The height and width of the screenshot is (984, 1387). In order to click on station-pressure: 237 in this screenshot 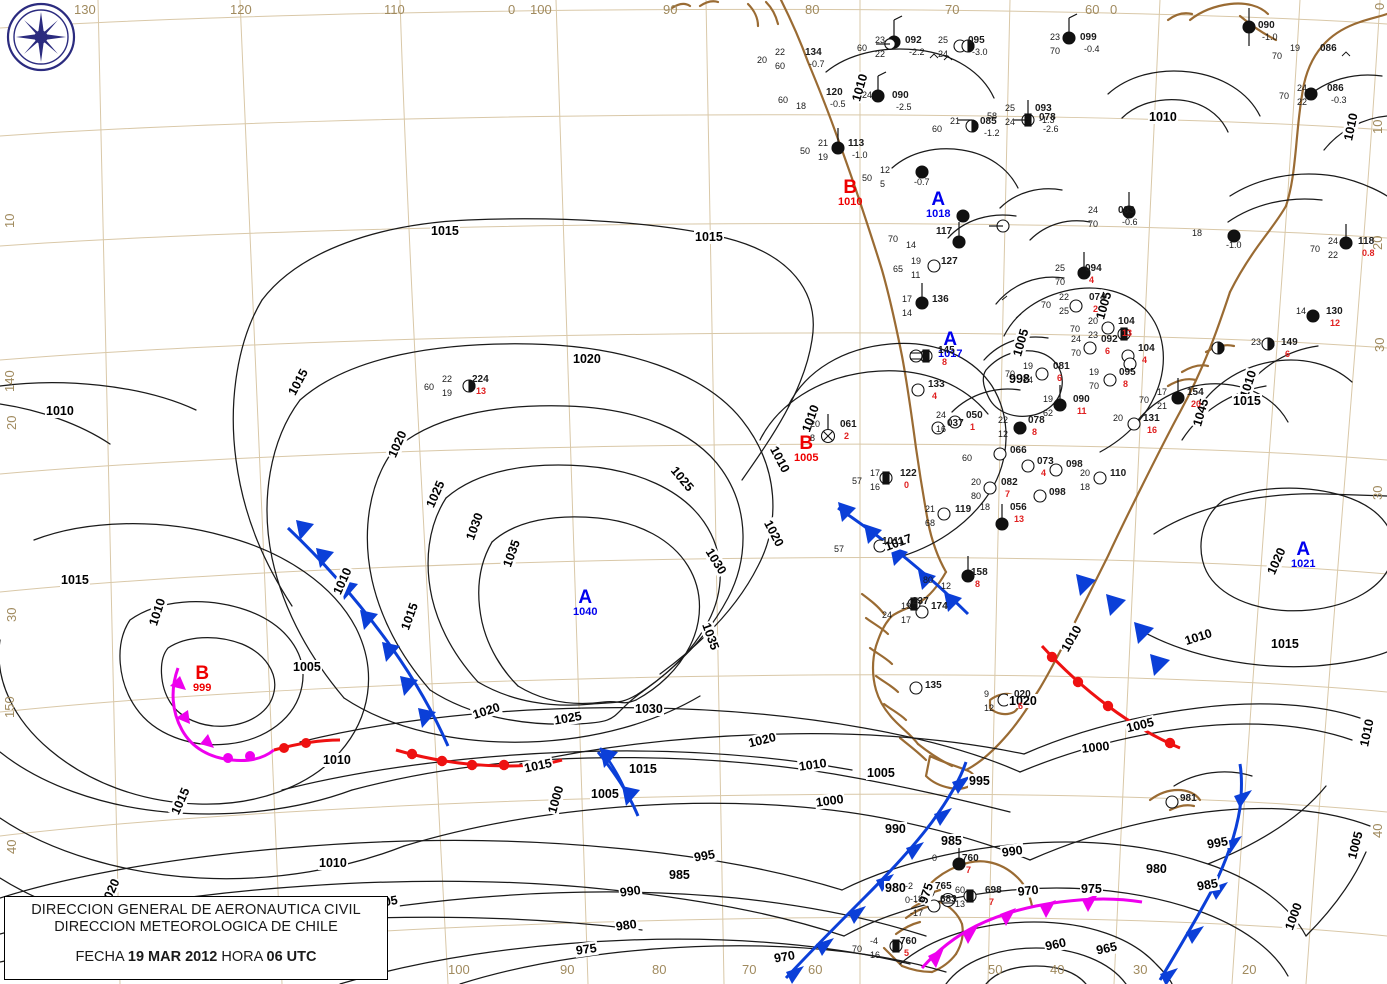, I will do `click(920, 601)`.